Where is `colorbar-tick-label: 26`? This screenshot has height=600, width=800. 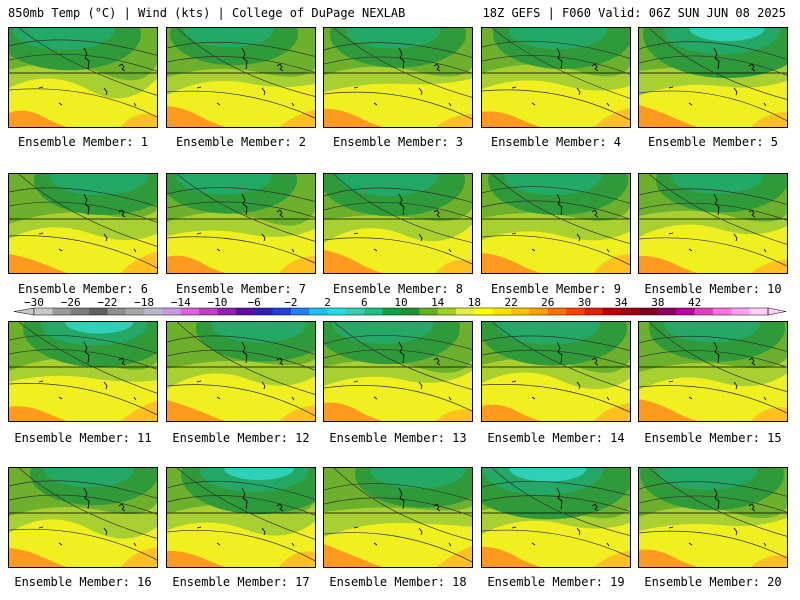 colorbar-tick-label: 26 is located at coordinates (547, 302).